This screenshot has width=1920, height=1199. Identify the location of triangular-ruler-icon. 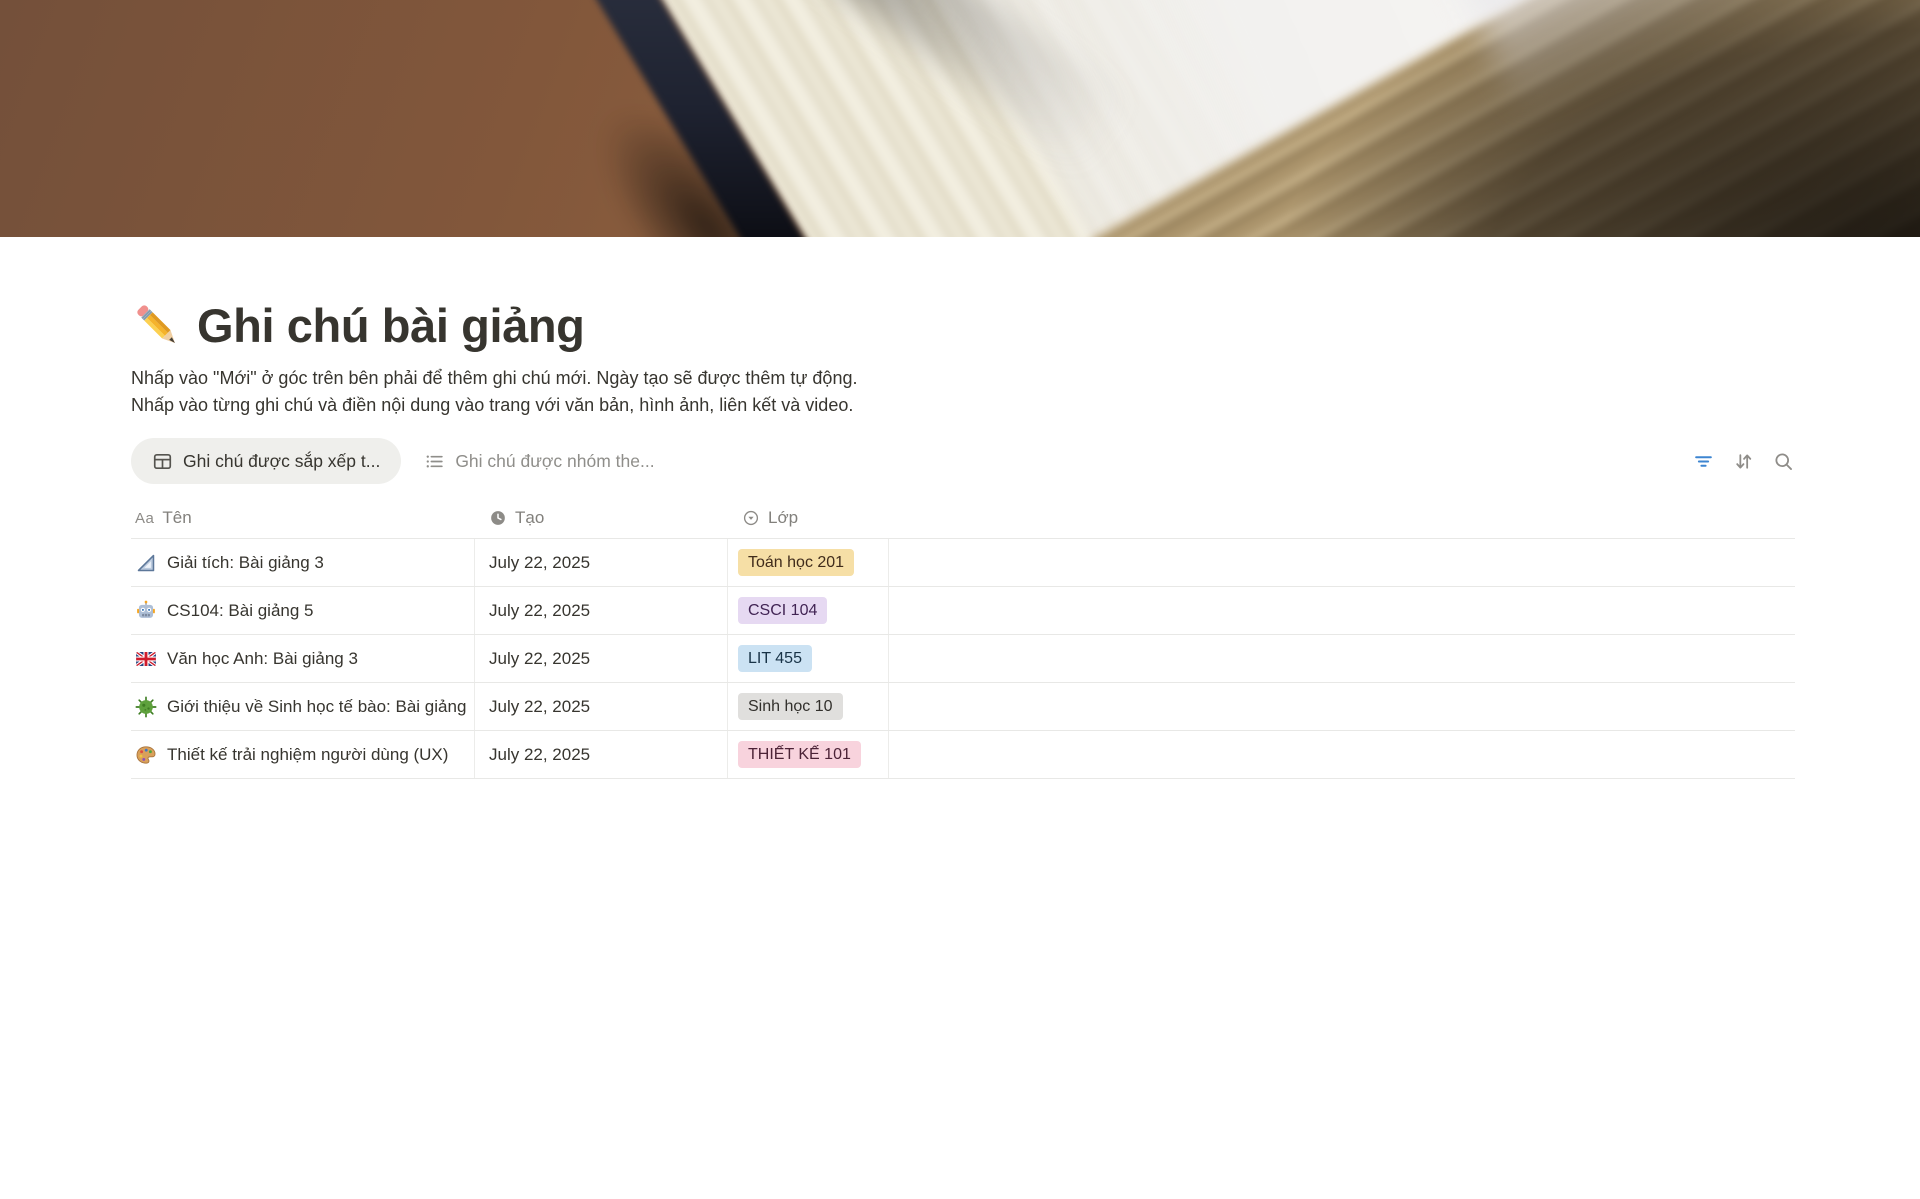
(146, 563).